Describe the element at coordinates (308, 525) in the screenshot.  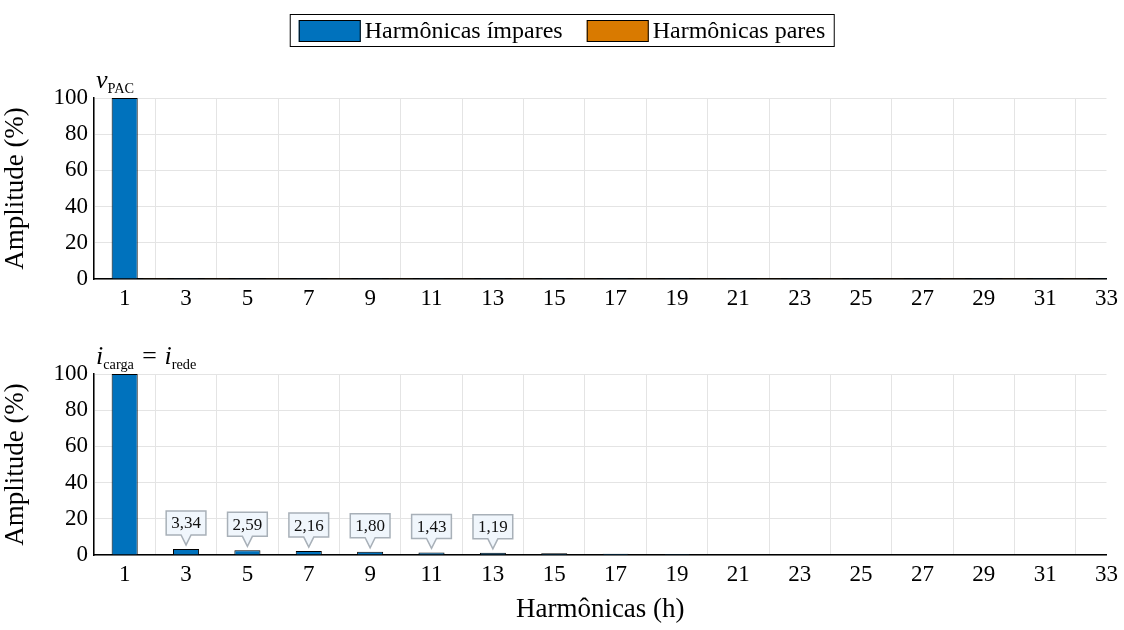
I see `data-label: 2,16` at that location.